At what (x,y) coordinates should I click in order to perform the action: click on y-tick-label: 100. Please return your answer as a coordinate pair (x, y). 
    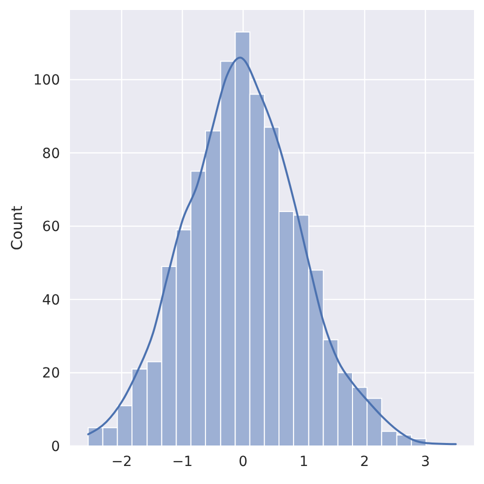
    Looking at the image, I should click on (46, 80).